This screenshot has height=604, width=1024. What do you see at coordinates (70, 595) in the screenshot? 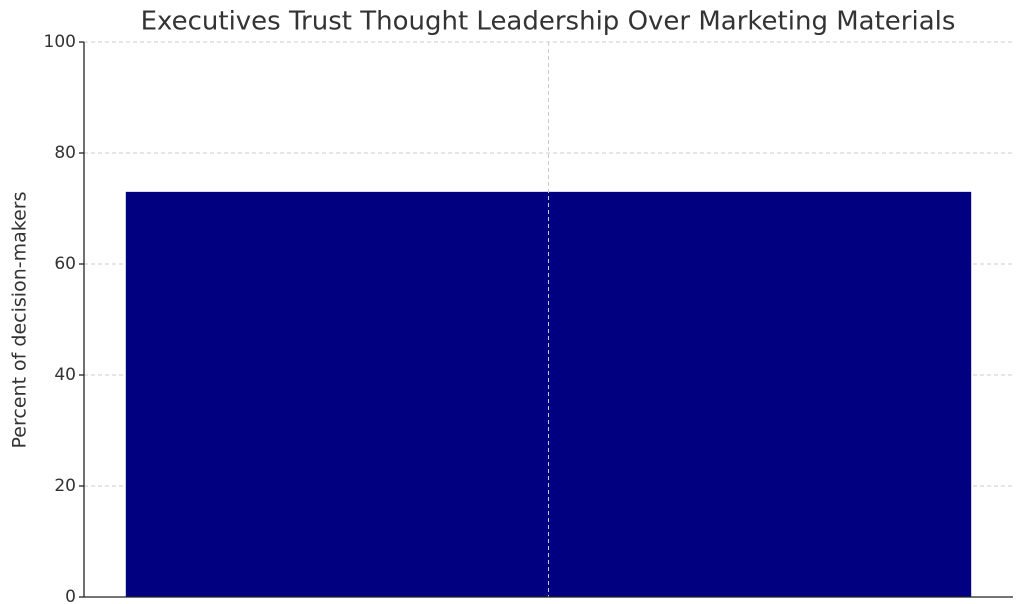
I see `y-tick-label: 0` at bounding box center [70, 595].